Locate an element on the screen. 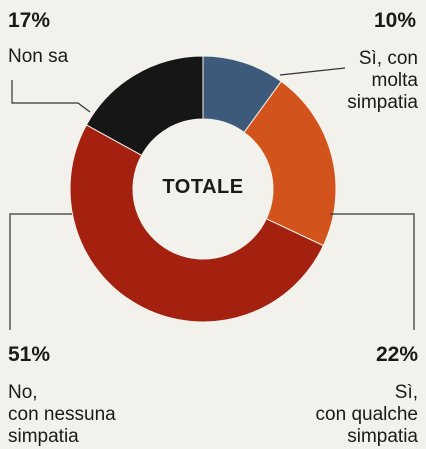  slice-label-nessuna-line2: con nessuna is located at coordinates (62, 414).